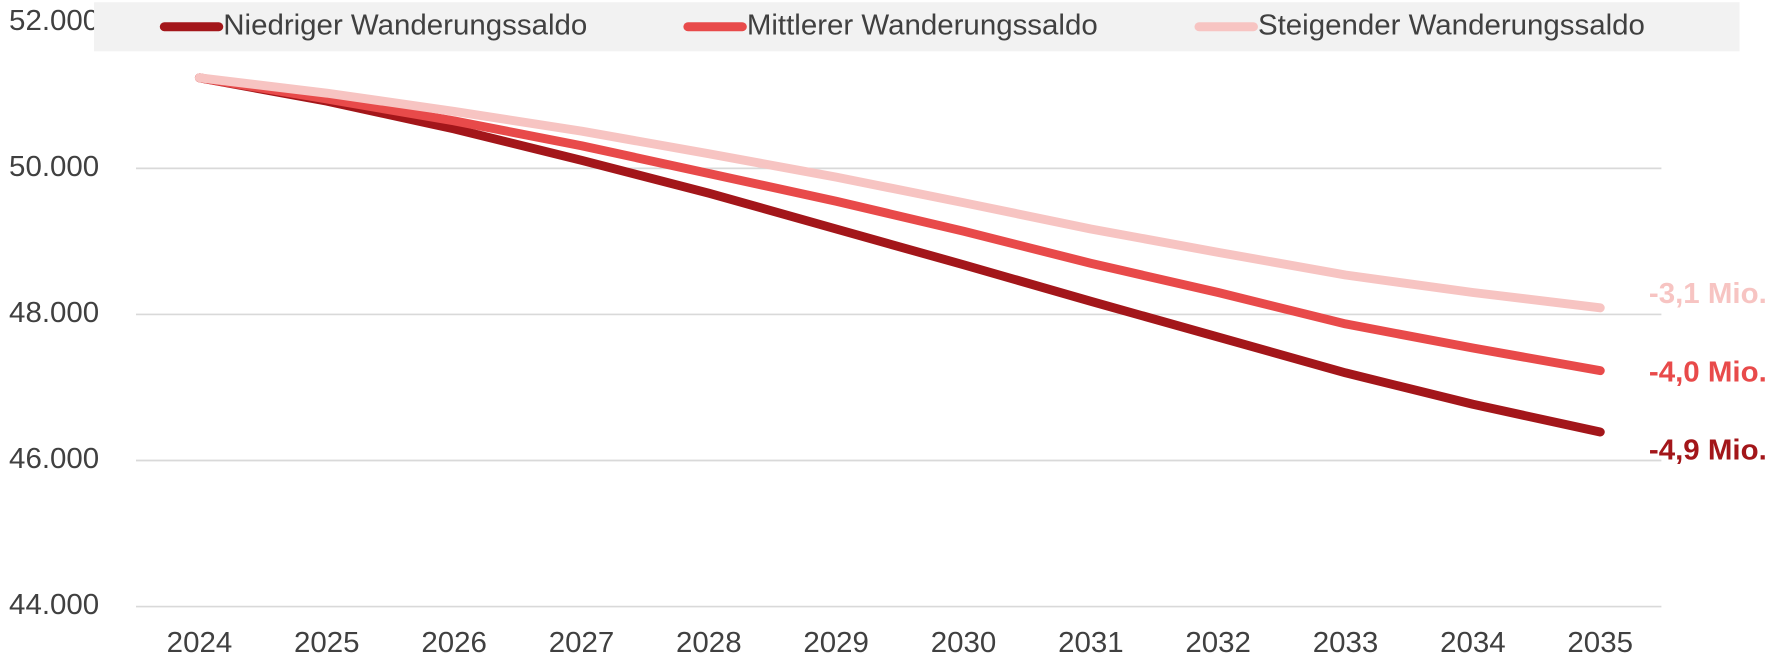  I want to click on legend-box, so click(917, 27).